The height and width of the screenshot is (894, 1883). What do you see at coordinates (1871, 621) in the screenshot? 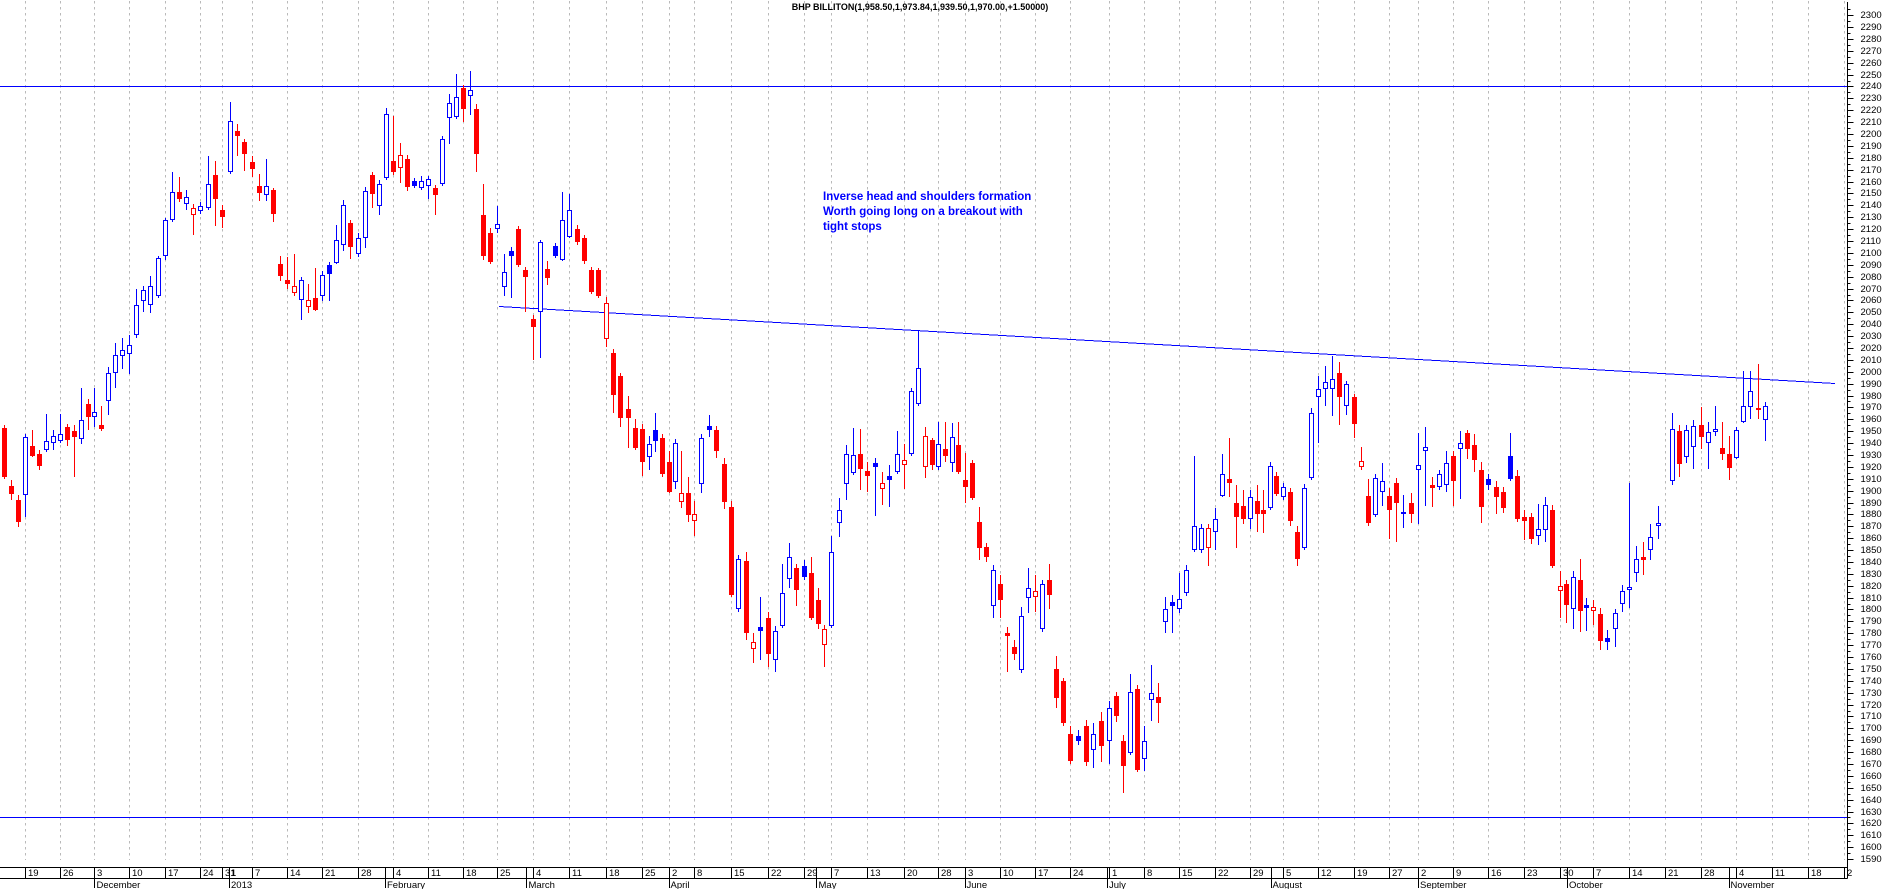
I see `svg-text: 1790` at bounding box center [1871, 621].